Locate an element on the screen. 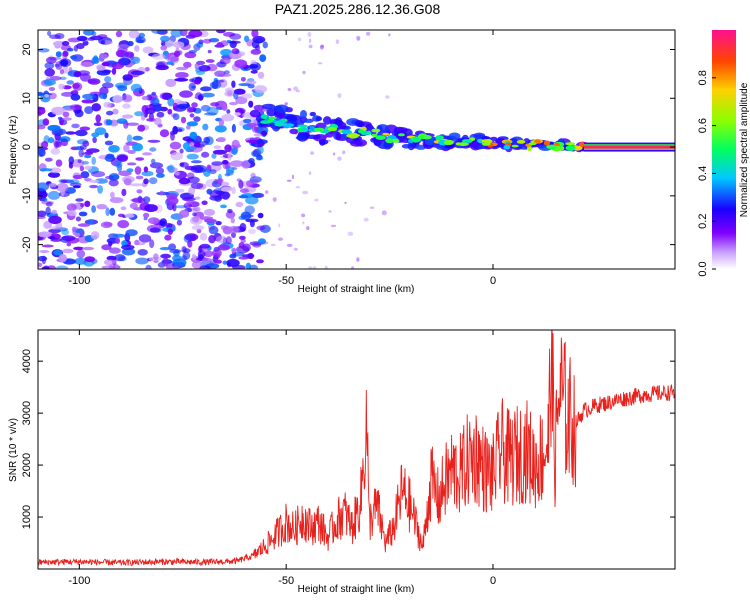  spectrogram-ylabel: Frequency (Hz) is located at coordinates (13, 150).